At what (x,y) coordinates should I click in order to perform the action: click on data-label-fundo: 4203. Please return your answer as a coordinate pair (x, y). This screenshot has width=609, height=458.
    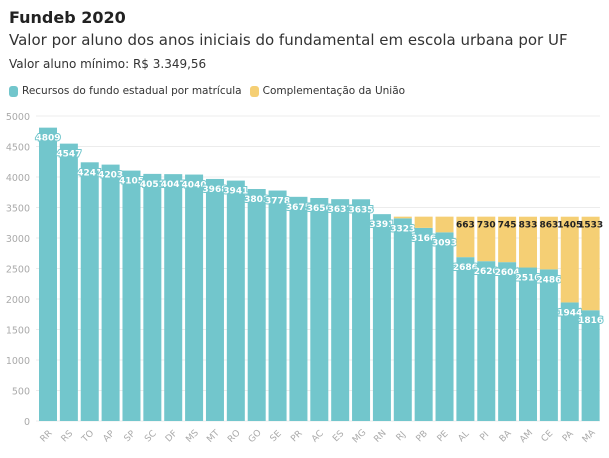
    Looking at the image, I should click on (110, 176).